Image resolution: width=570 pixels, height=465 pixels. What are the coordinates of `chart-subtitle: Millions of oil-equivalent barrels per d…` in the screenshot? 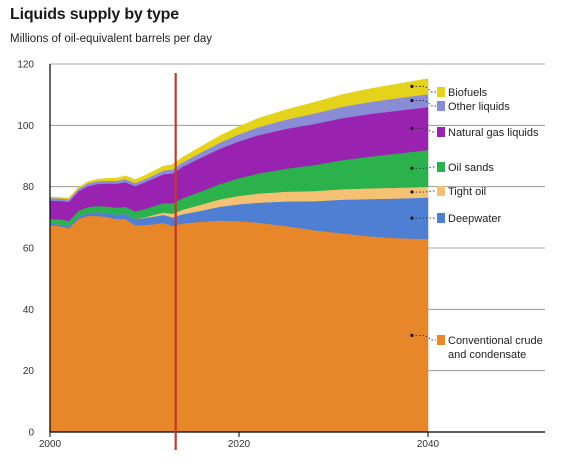 It's located at (111, 39).